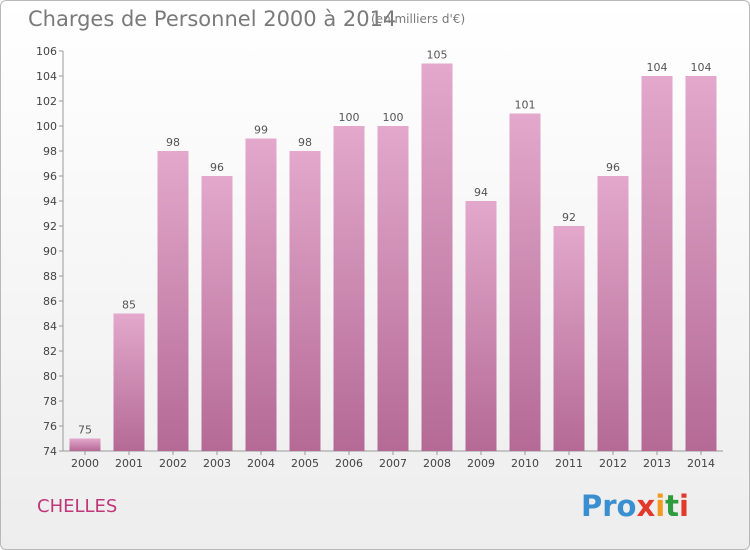 This screenshot has height=550, width=750. What do you see at coordinates (701, 67) in the screenshot?
I see `value-label-2014: 104` at bounding box center [701, 67].